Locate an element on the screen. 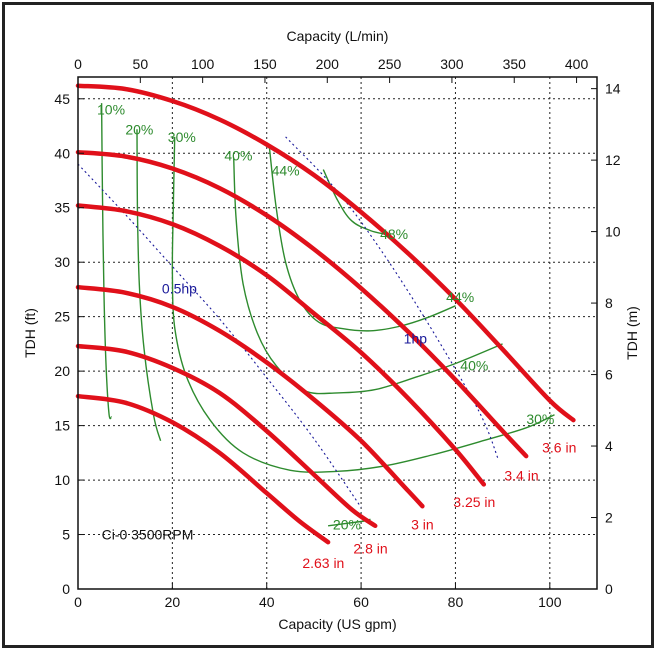 Image resolution: width=664 pixels, height=656 pixels. y-tick-label: 5 is located at coordinates (66, 535).